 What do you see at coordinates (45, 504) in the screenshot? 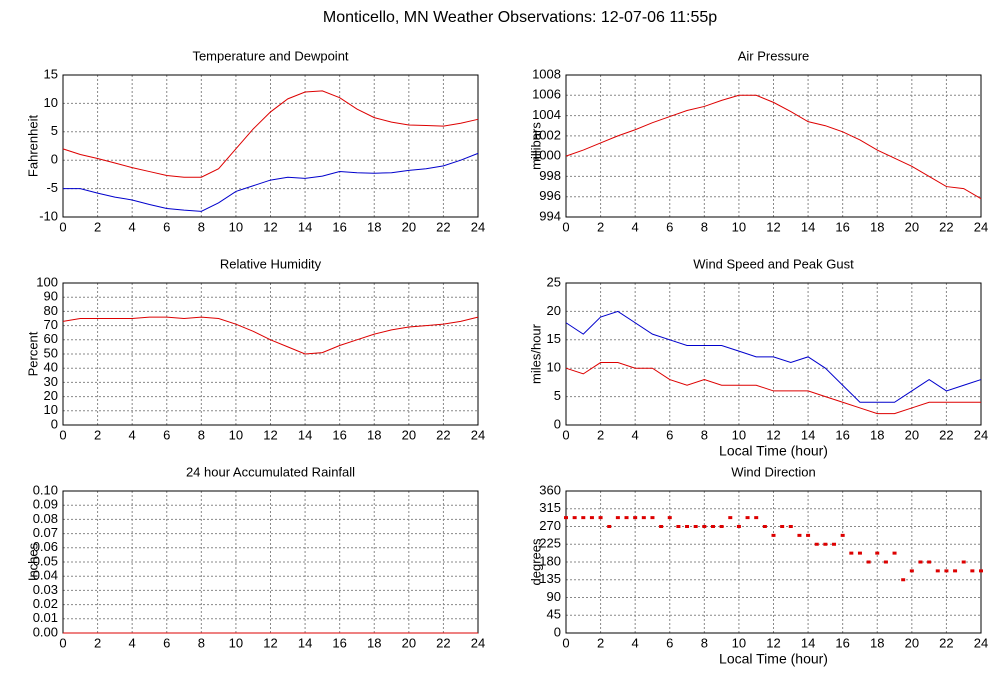
I see `y-tick-label: 0.09` at bounding box center [45, 504].